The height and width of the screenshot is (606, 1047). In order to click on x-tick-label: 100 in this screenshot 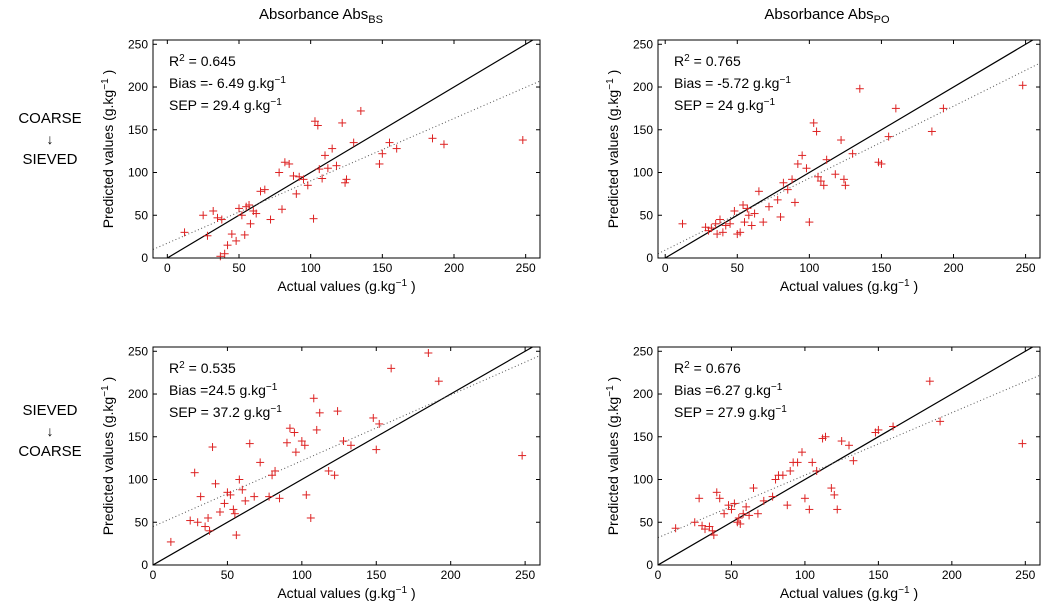, I will do `click(302, 575)`.